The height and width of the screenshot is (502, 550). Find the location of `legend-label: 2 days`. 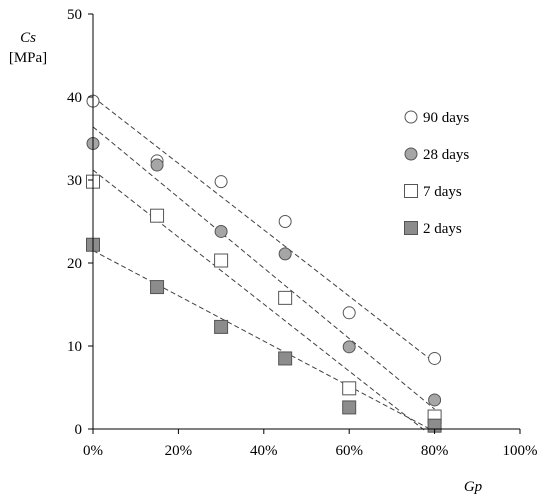

legend-label: 2 days is located at coordinates (442, 229).